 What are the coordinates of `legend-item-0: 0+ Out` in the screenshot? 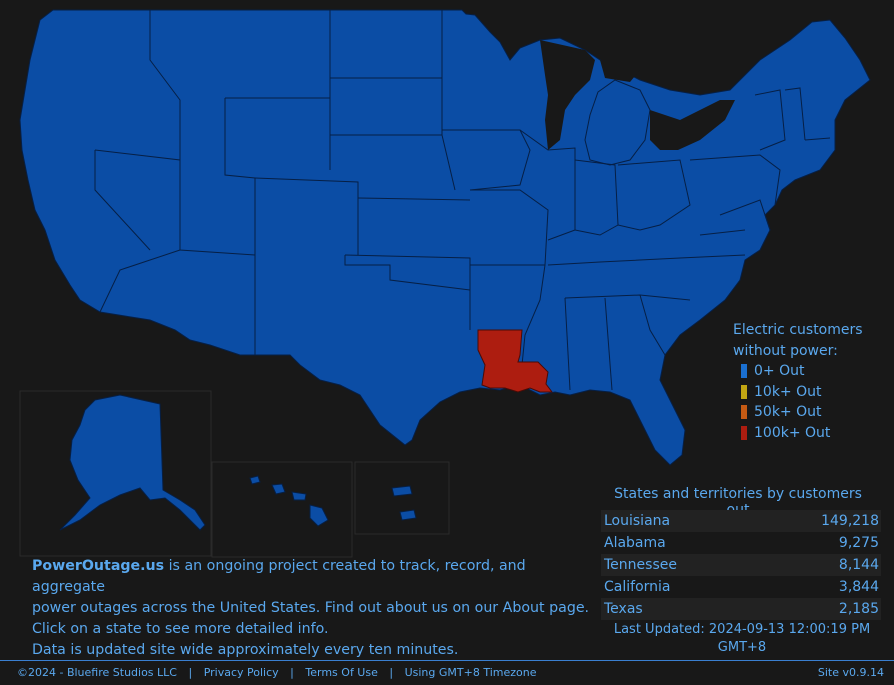 It's located at (802, 371).